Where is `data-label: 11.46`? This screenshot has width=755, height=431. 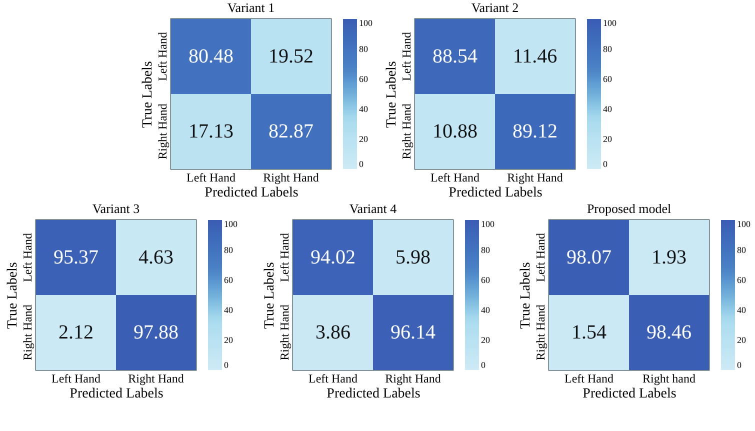 data-label: 11.46 is located at coordinates (534, 57).